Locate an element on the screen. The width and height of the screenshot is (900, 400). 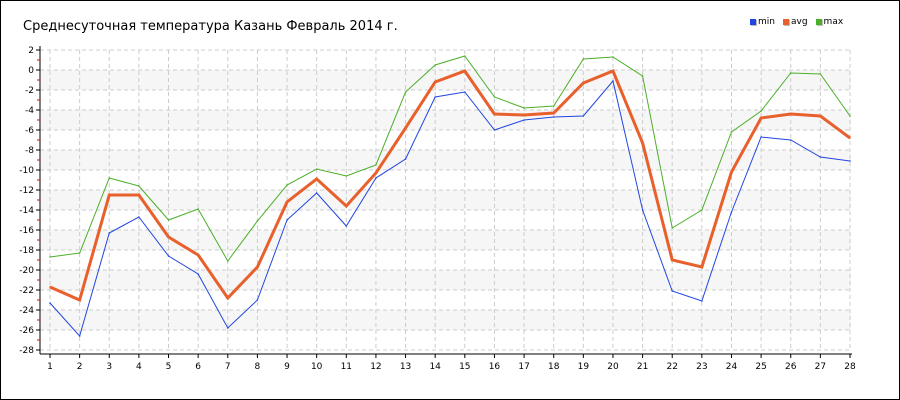
x-tick-label: 28 is located at coordinates (850, 367).